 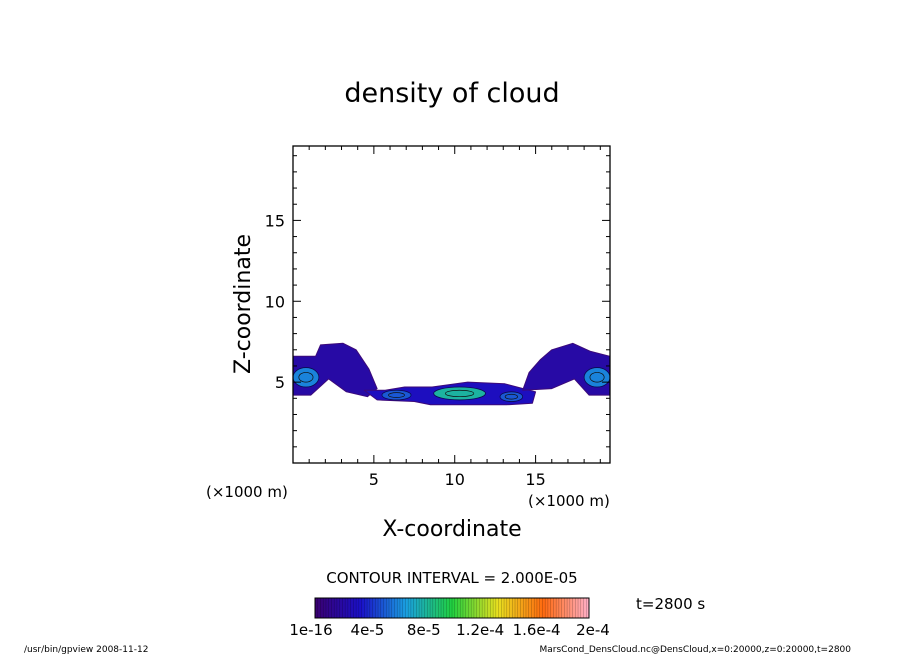 I want to click on colorbar-label: 8e-5, so click(x=424, y=630).